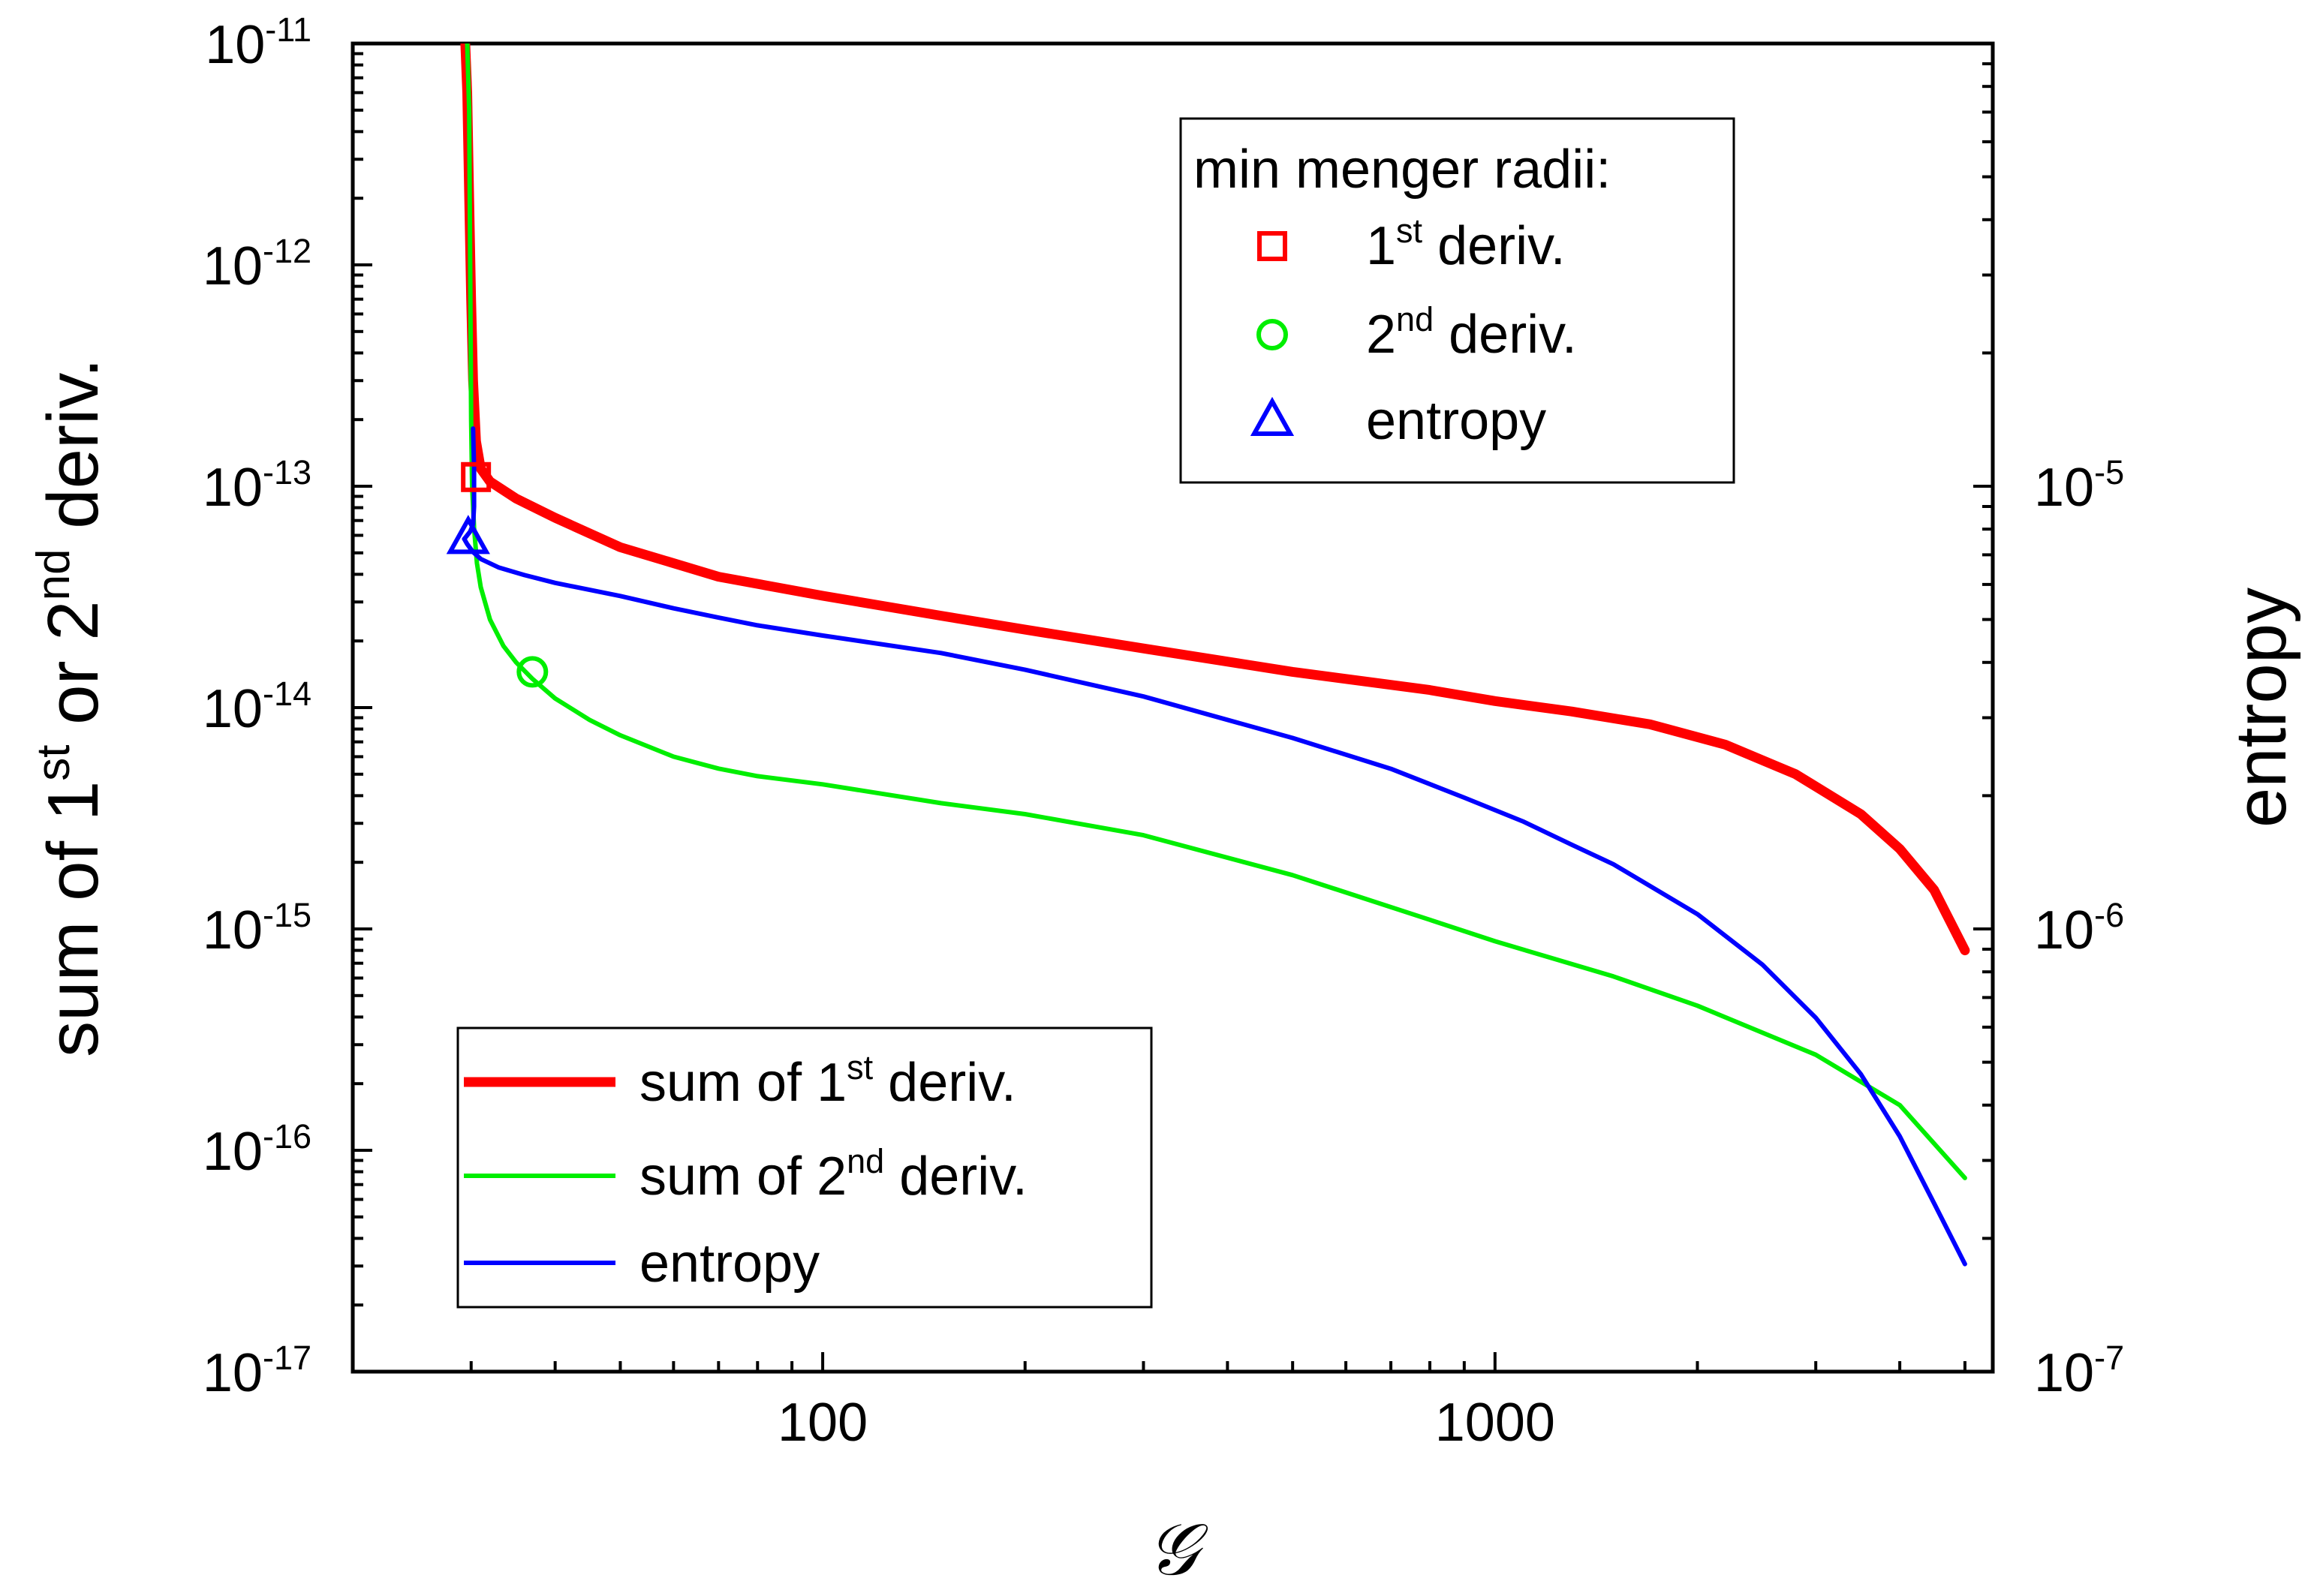  What do you see at coordinates (1177, 1549) in the screenshot?
I see `x-axis-label: 𝒢` at bounding box center [1177, 1549].